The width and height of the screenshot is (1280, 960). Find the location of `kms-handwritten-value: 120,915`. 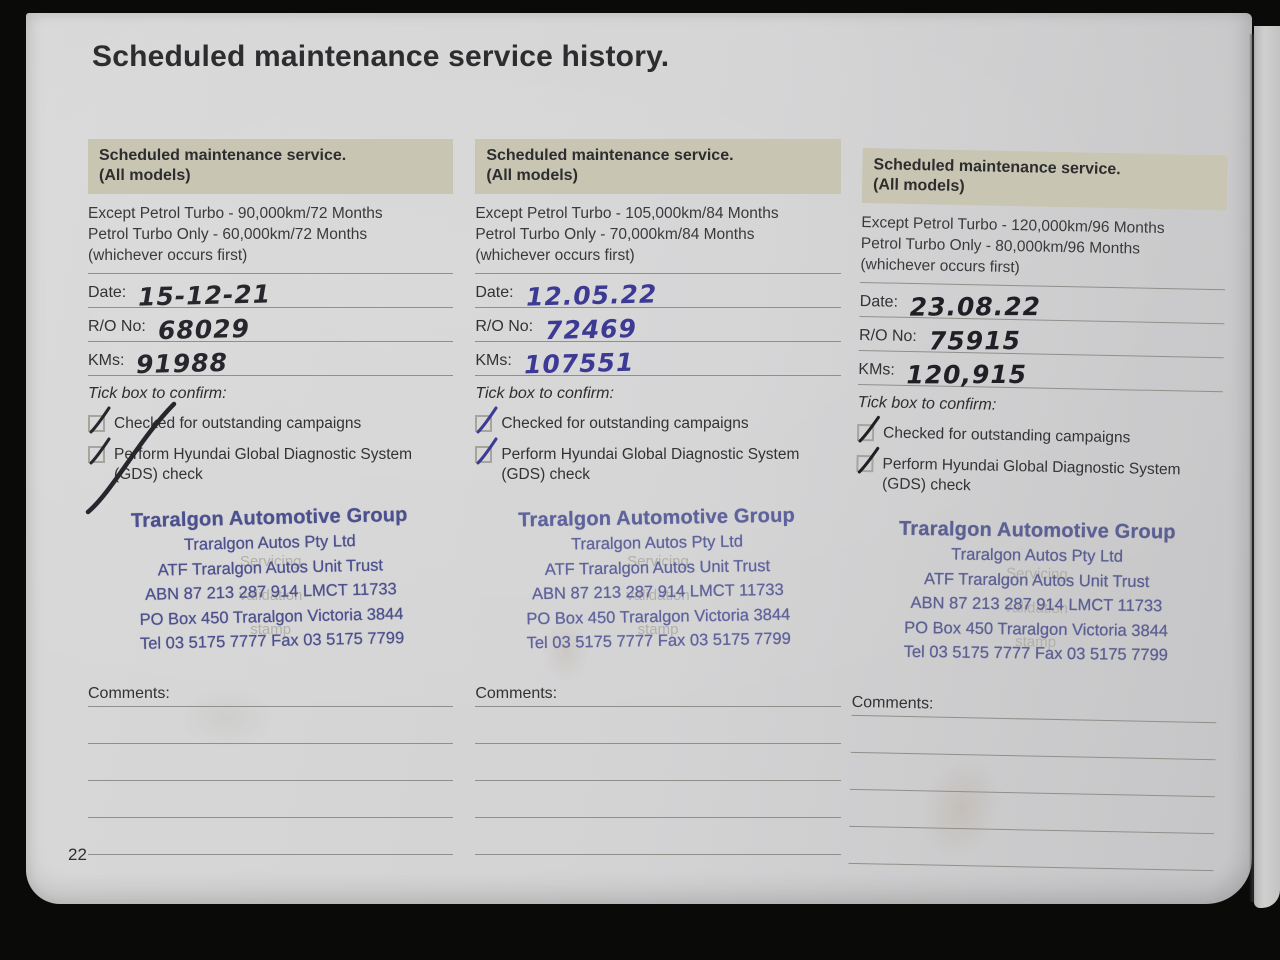

kms-handwritten-value: 120,915 is located at coordinates (967, 374).